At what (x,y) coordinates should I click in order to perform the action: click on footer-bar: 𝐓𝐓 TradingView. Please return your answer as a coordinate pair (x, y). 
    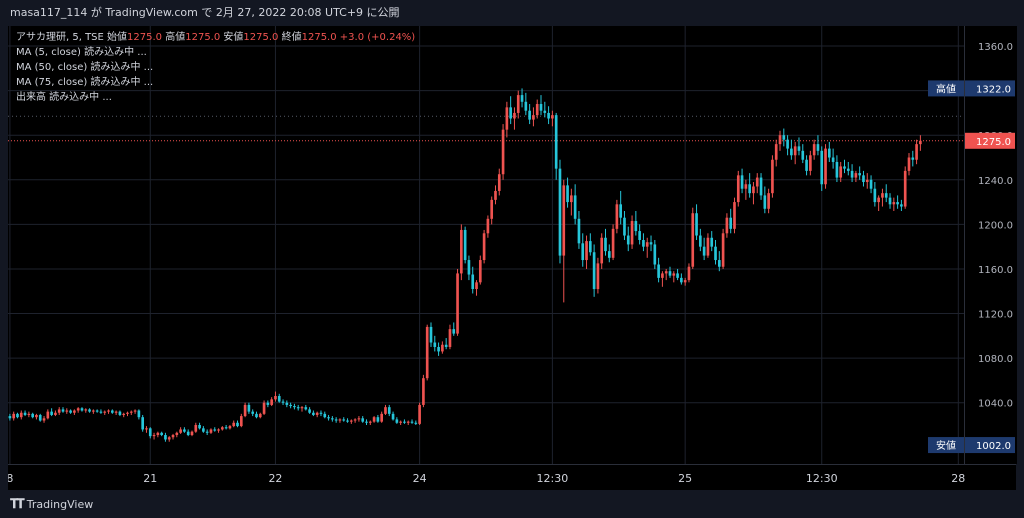
    Looking at the image, I should click on (512, 504).